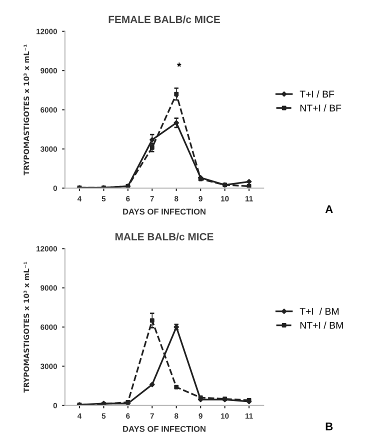 This screenshot has width=382, height=448. I want to click on legend-label: T+I / BF, so click(317, 94).